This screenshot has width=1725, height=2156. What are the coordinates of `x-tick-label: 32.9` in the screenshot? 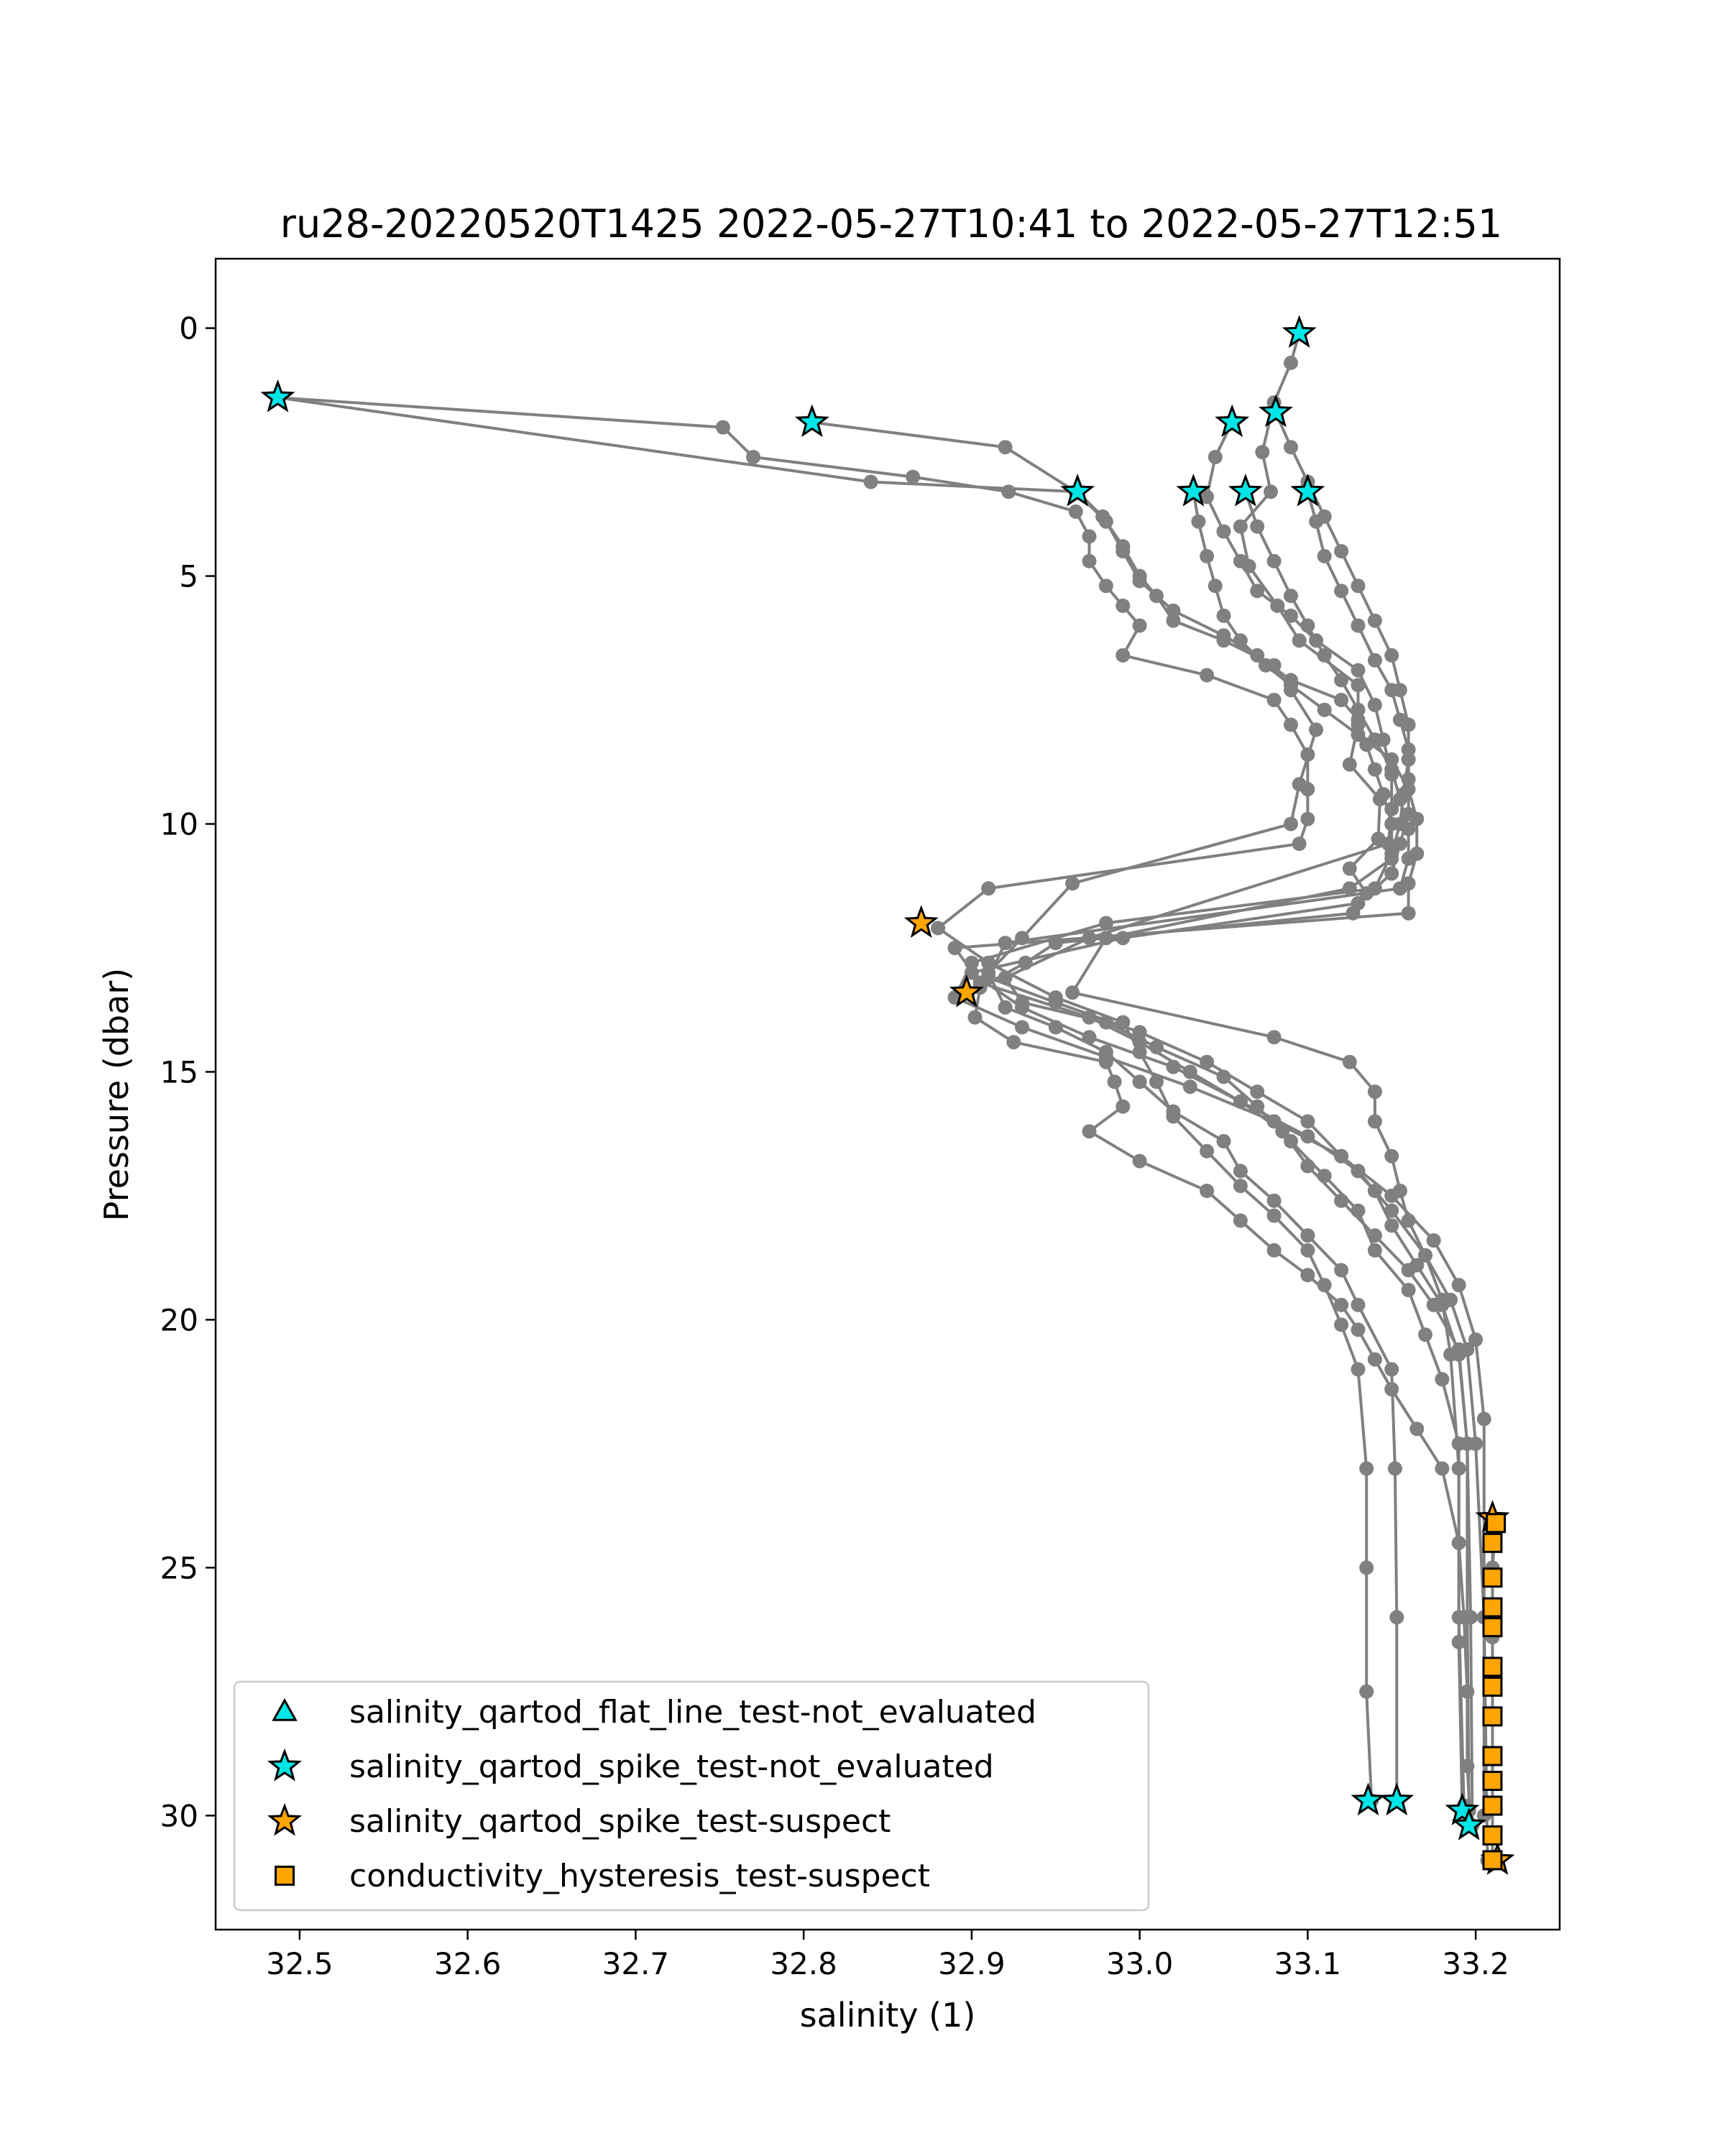 It's located at (972, 1964).